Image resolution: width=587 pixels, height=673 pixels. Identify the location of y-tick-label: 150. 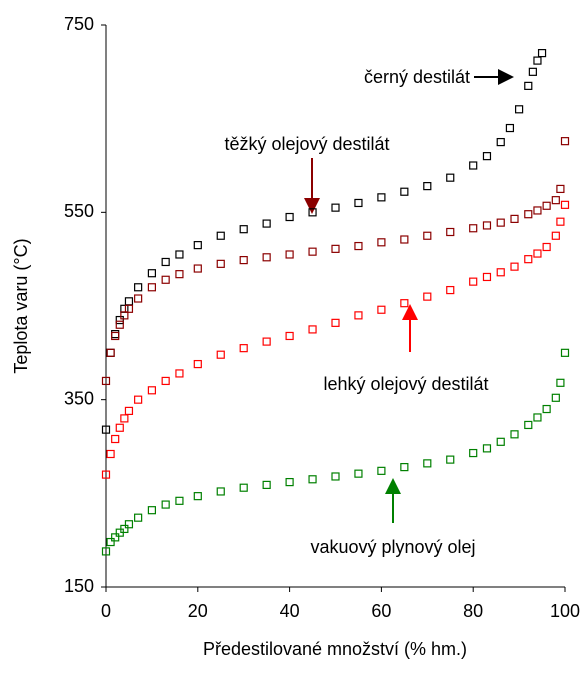
(79, 586).